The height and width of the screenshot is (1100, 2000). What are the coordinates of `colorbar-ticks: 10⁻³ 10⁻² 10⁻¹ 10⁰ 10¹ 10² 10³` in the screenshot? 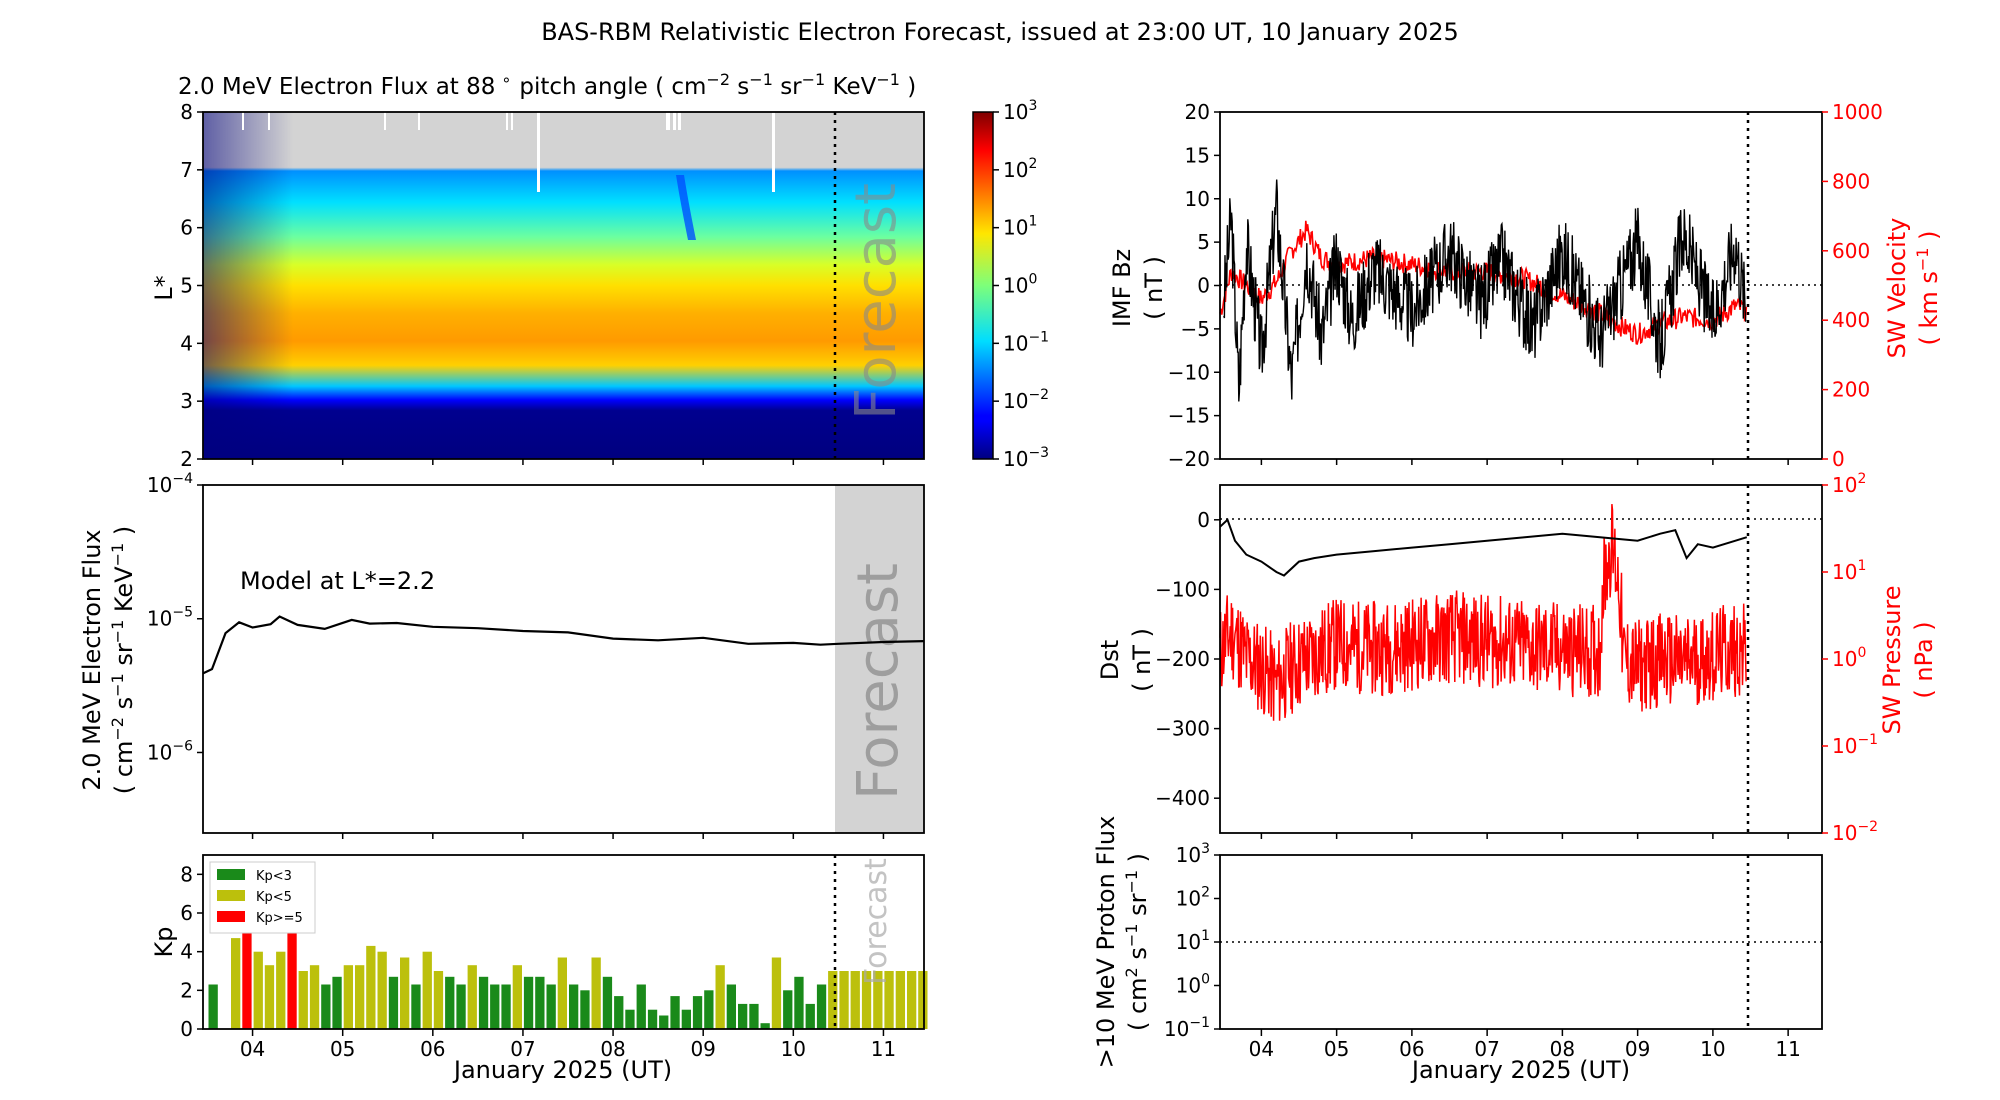 It's located at (1021, 284).